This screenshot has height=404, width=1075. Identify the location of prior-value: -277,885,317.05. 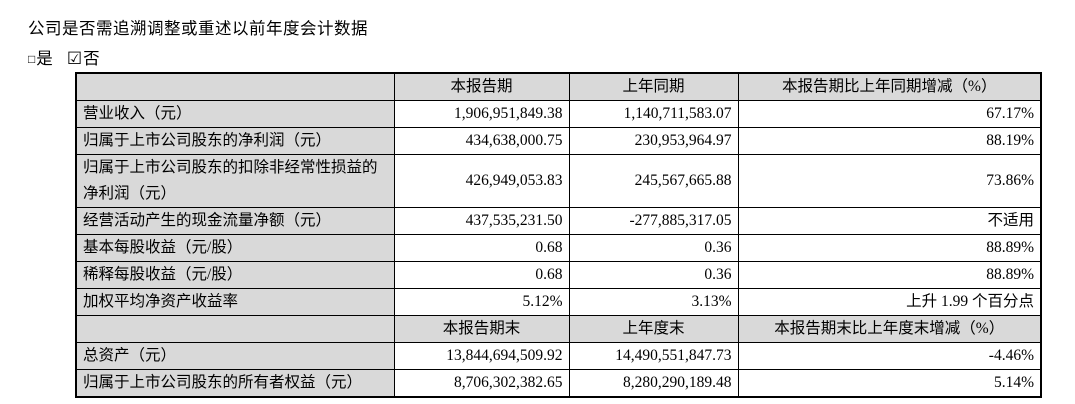
(653, 221).